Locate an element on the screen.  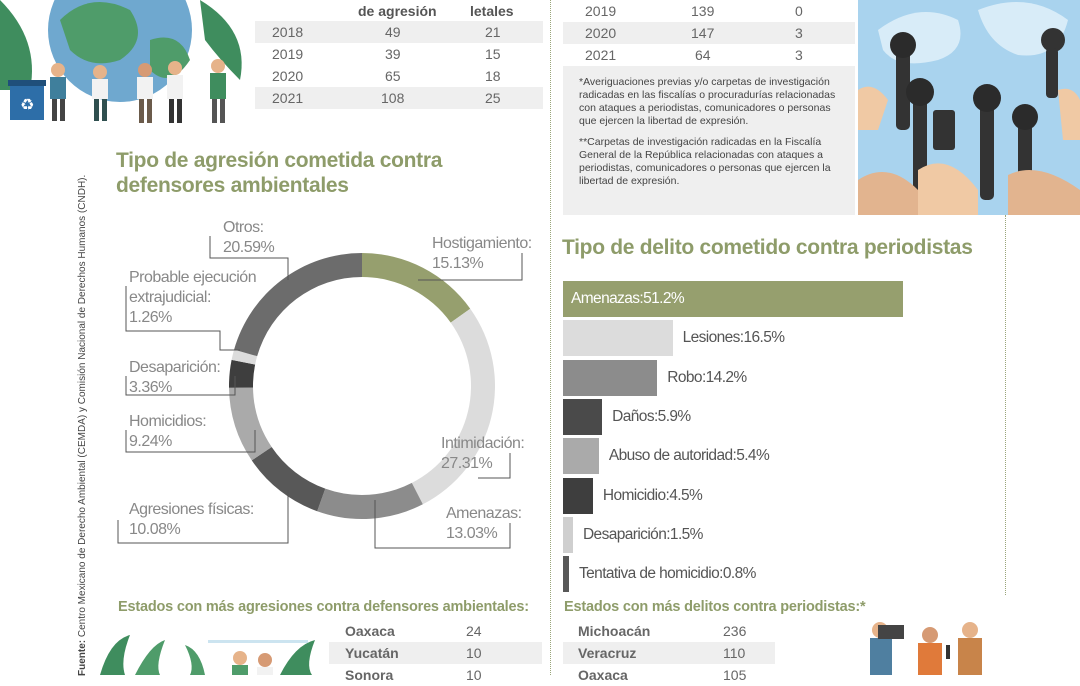
states-defensores-table: Oaxaca 24 Yucatán 10 Sonora 10 is located at coordinates (435, 651).